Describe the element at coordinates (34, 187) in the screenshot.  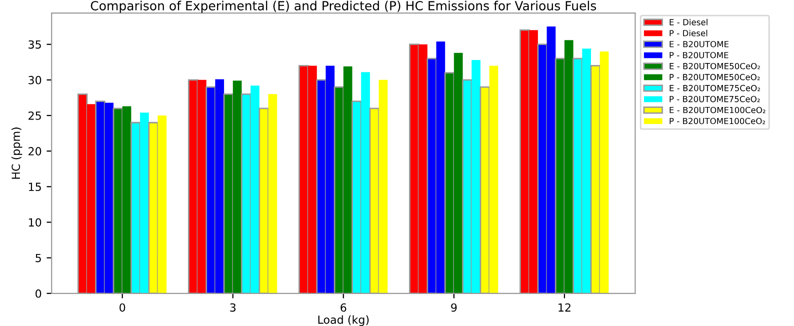
I see `y-tick-label: 15` at that location.